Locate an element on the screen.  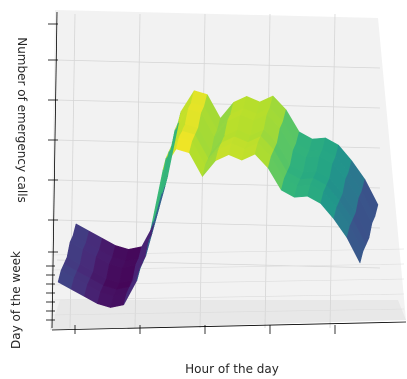
y-axis-label: Day of the week is located at coordinates (16, 300).